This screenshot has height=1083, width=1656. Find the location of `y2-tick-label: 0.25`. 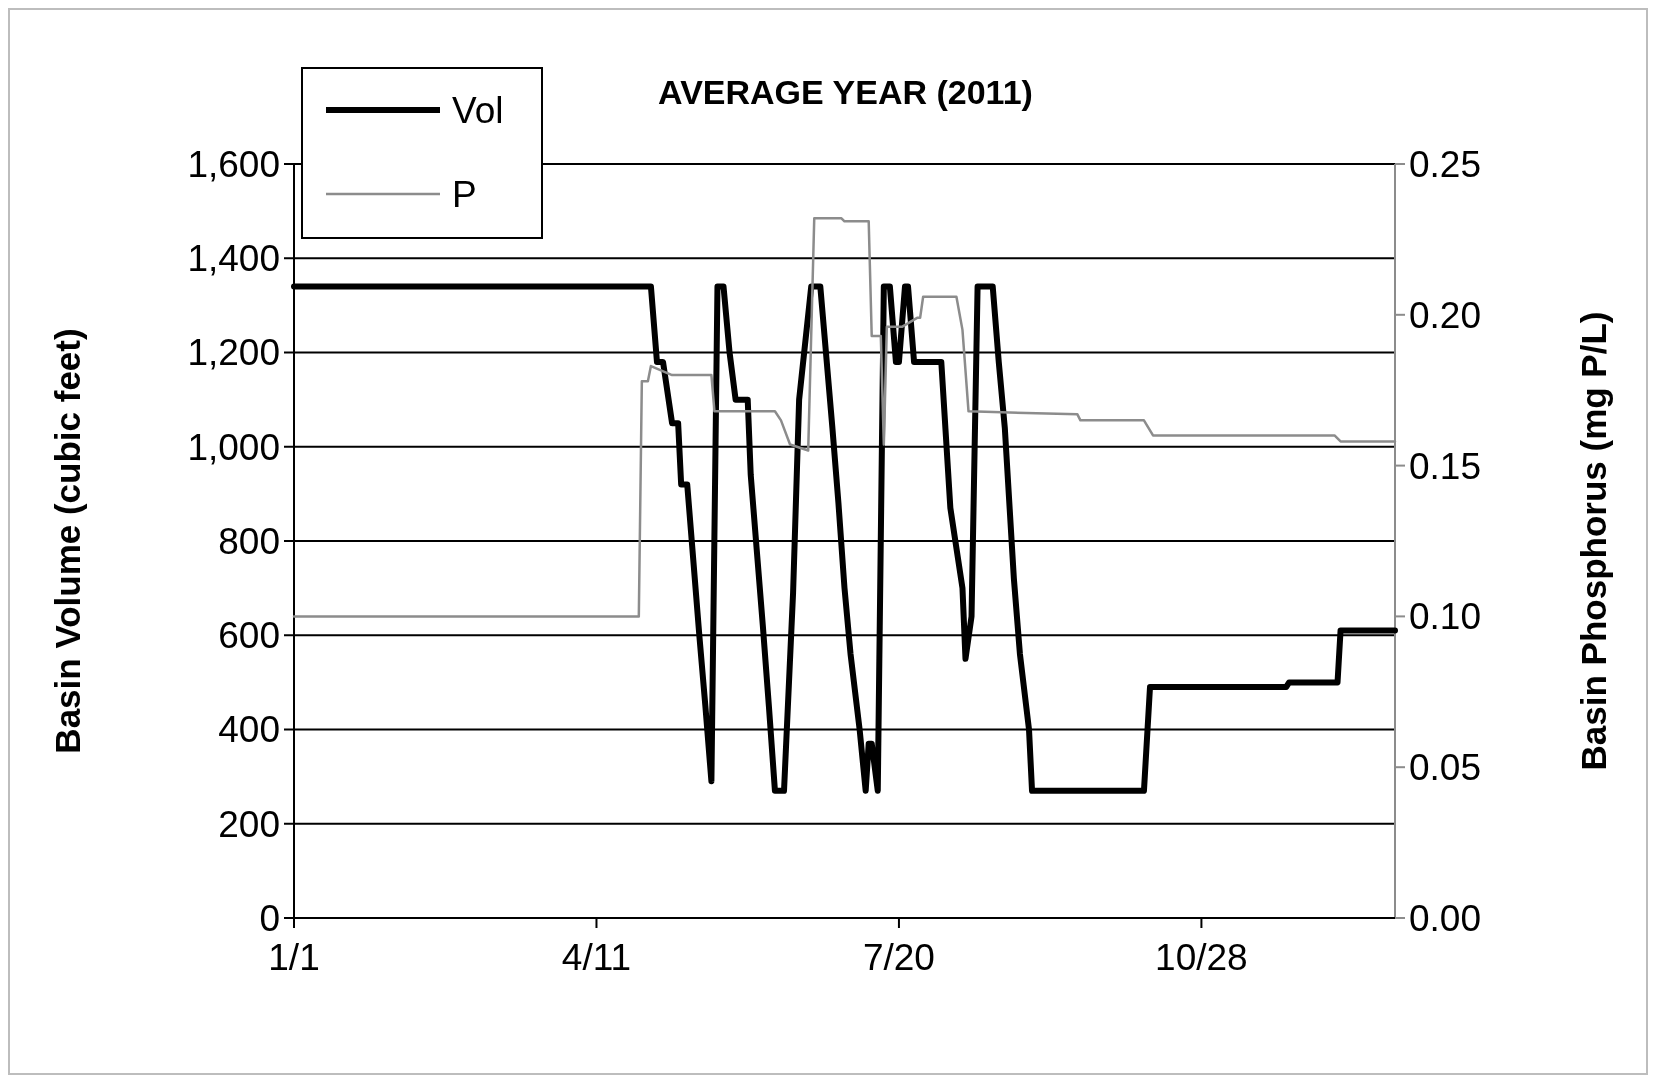

y2-tick-label: 0.25 is located at coordinates (1445, 164).